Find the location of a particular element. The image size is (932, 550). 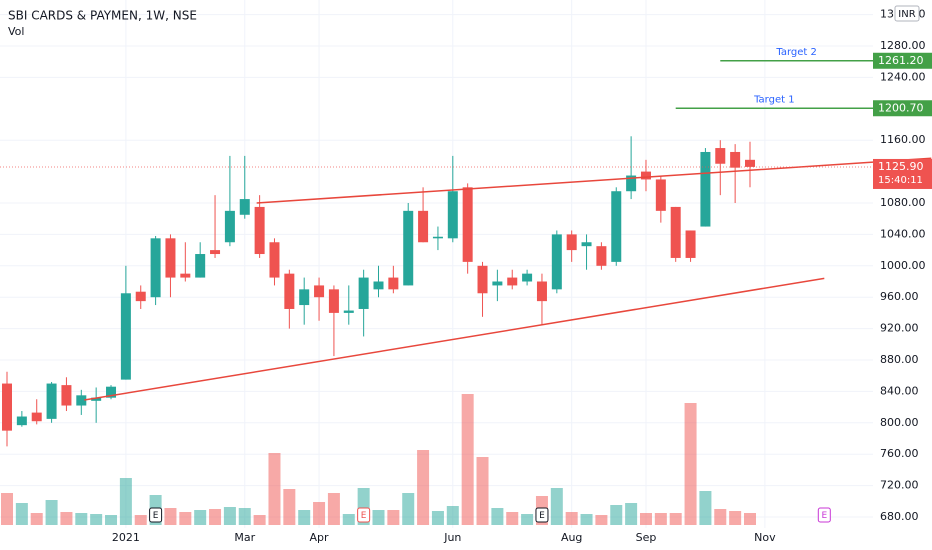

x-tick-label: 2021 is located at coordinates (126, 537).